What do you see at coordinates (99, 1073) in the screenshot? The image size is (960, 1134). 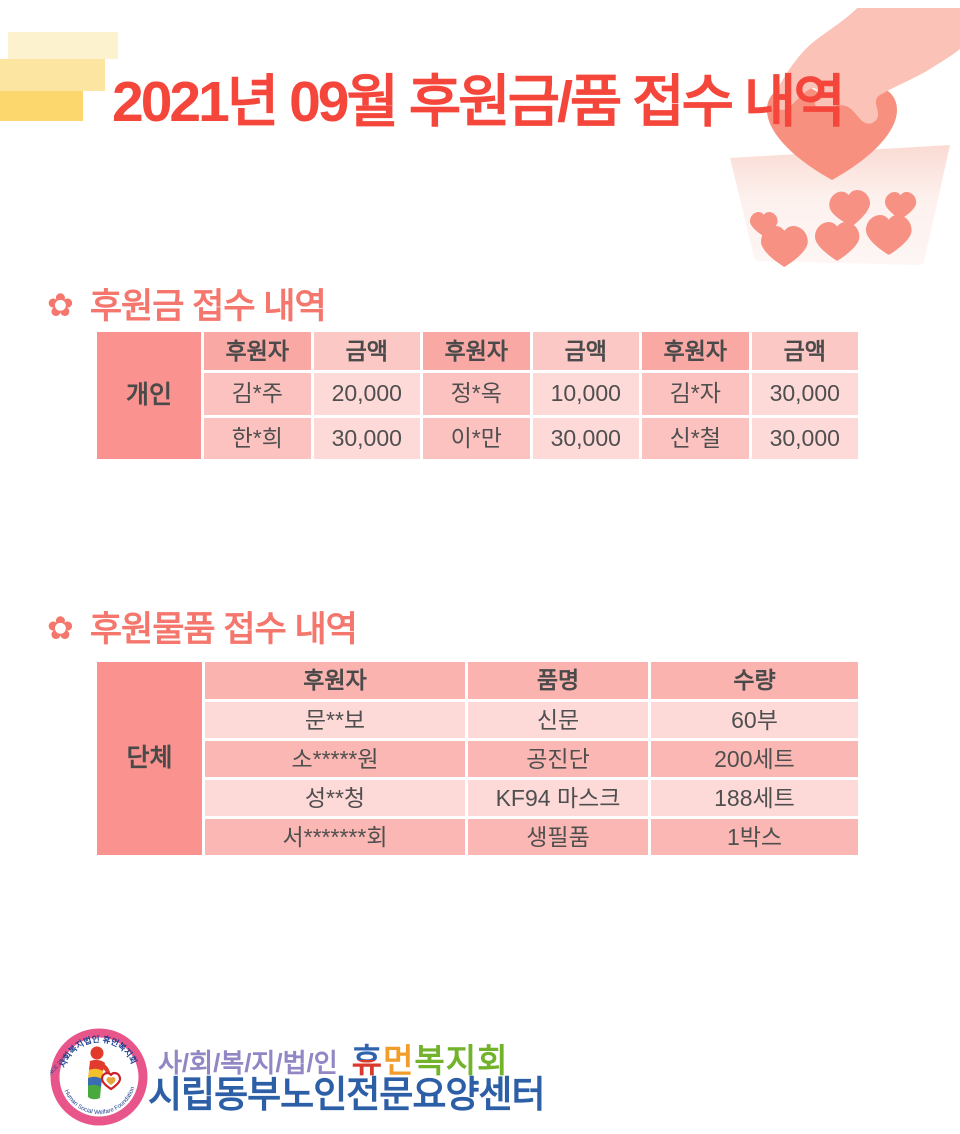 I see `person-figure` at bounding box center [99, 1073].